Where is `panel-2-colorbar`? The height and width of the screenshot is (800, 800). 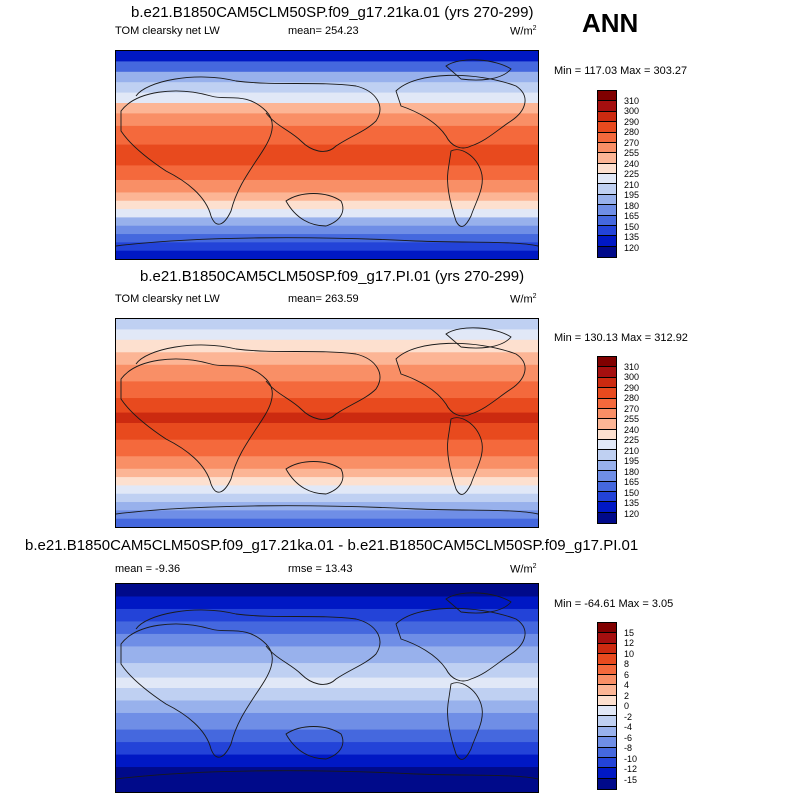 panel-2-colorbar is located at coordinates (607, 440).